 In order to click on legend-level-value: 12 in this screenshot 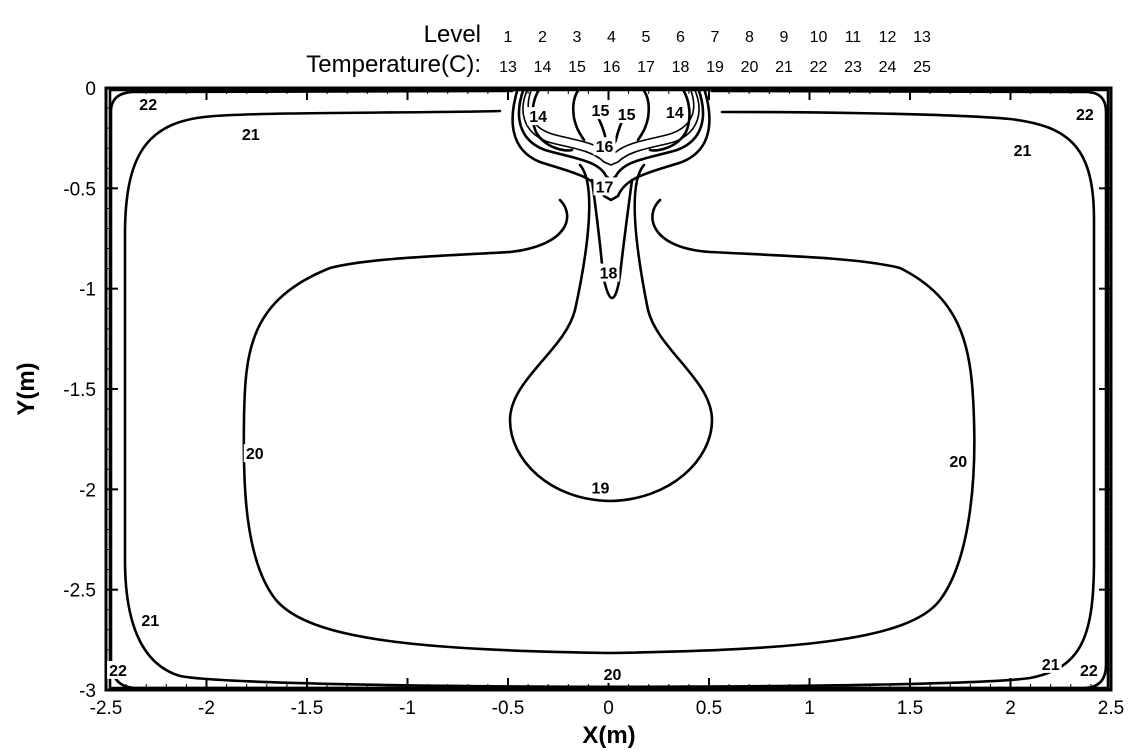, I will do `click(888, 37)`.